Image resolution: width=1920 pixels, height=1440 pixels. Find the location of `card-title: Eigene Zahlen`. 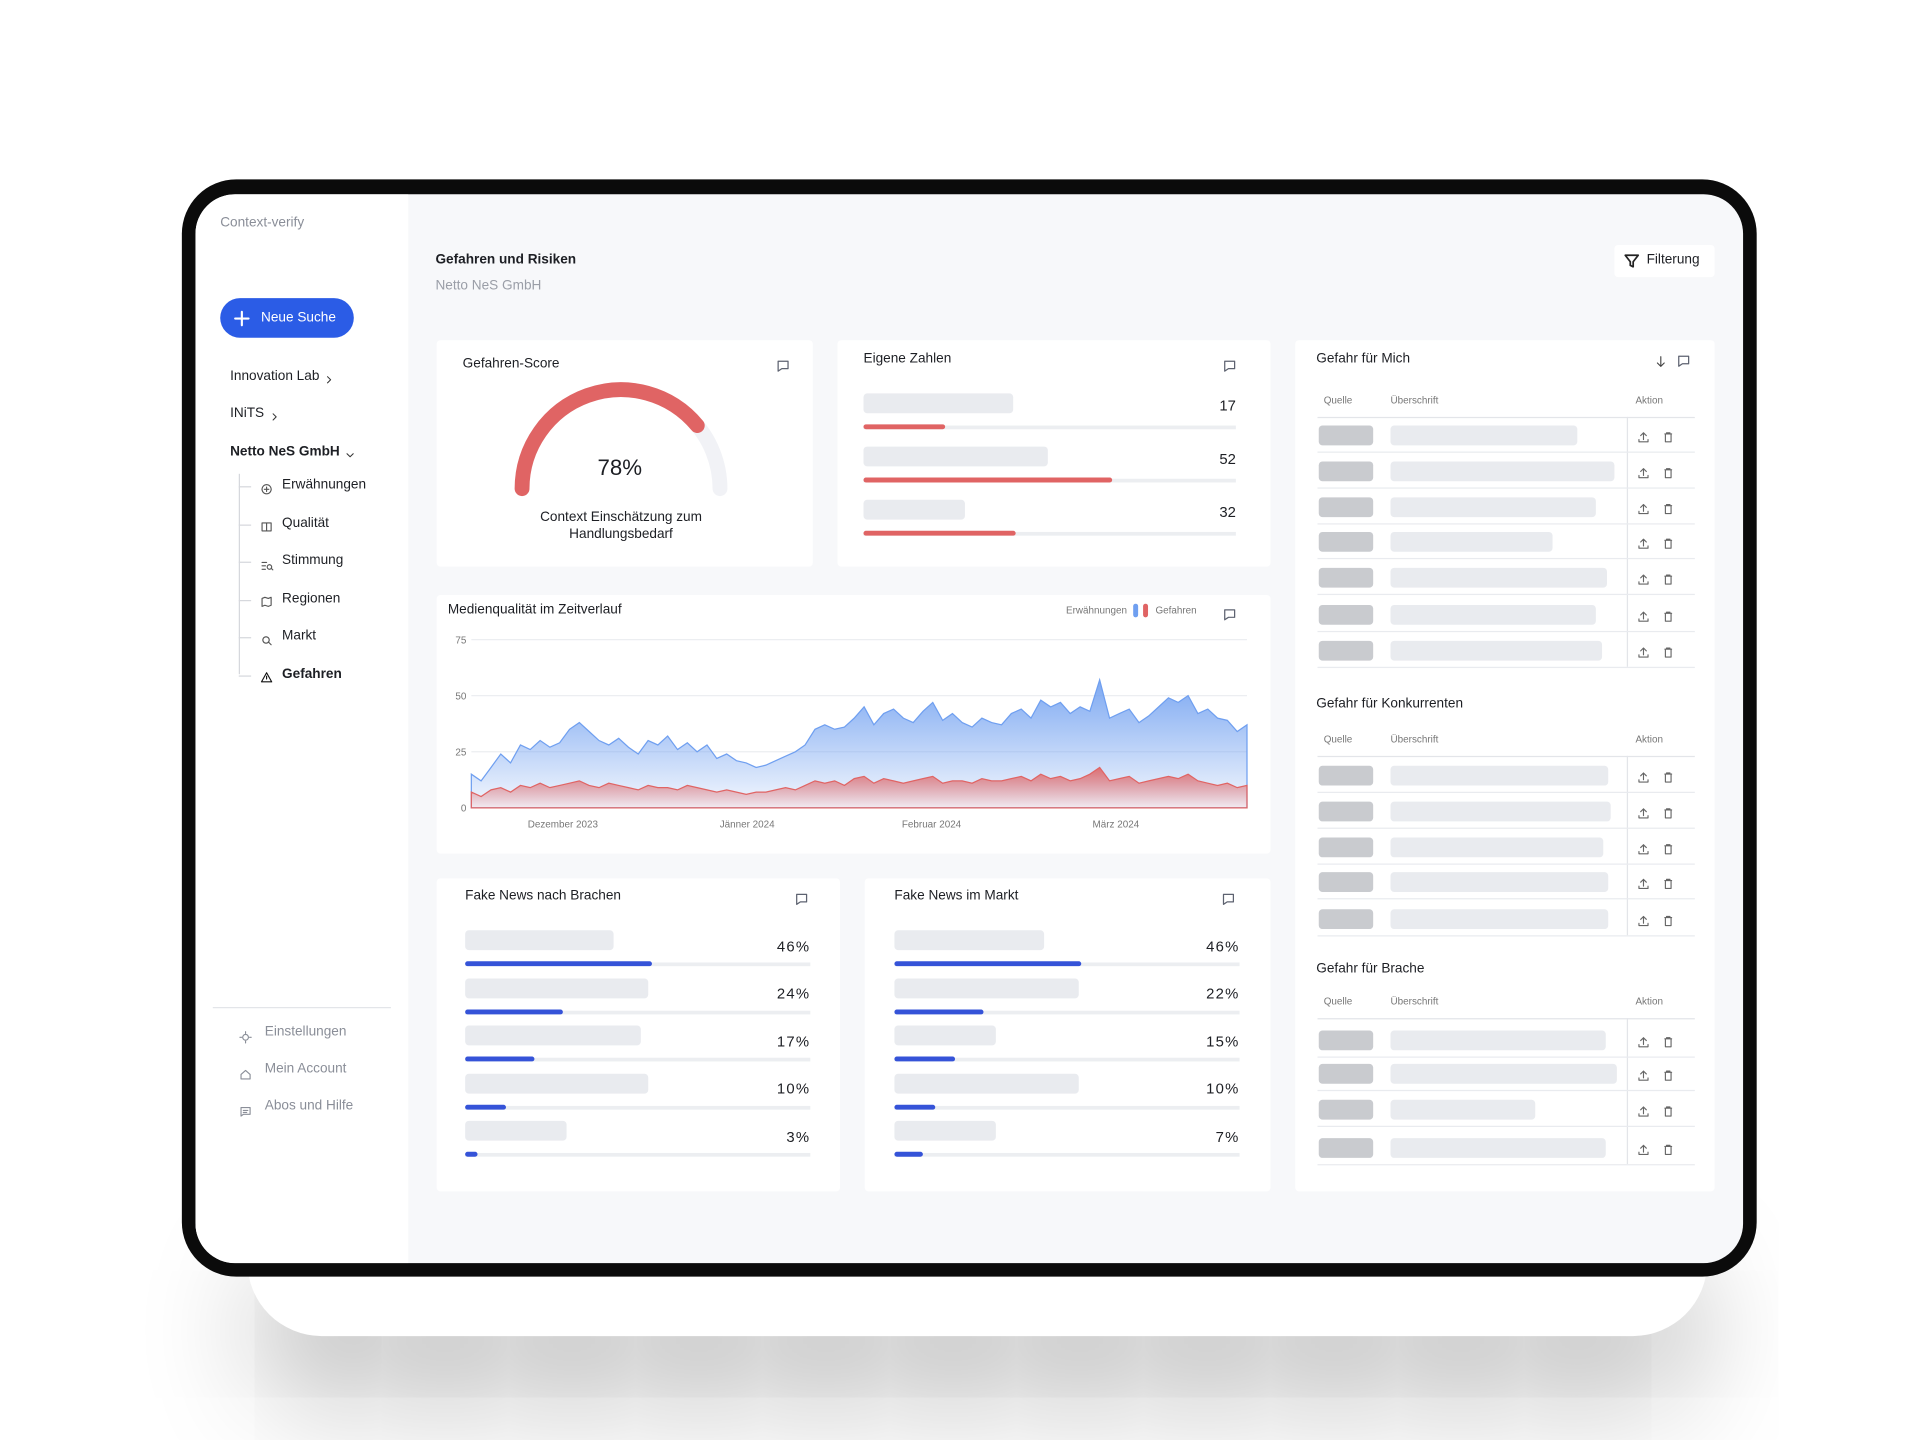

card-title: Eigene Zahlen is located at coordinates (907, 359).